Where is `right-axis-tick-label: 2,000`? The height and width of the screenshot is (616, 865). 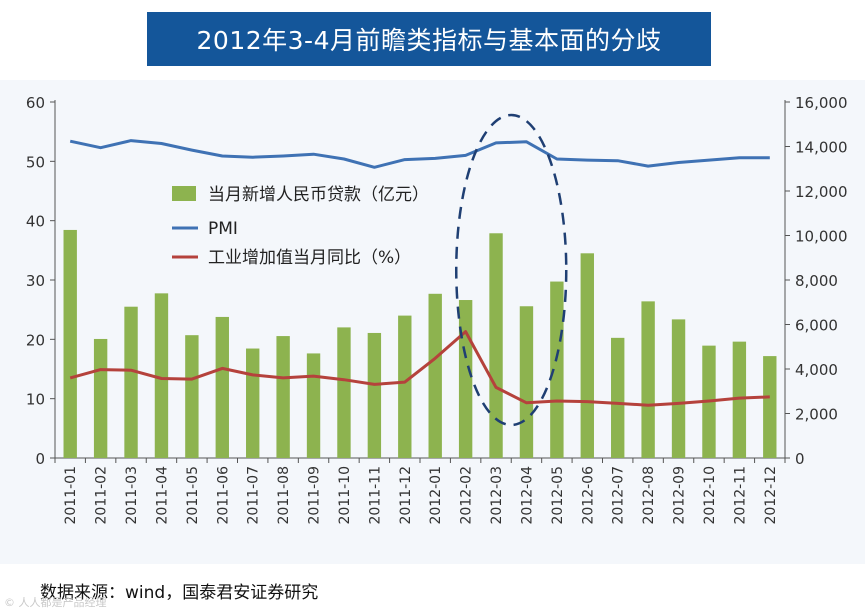
right-axis-tick-label: 2,000 is located at coordinates (816, 415).